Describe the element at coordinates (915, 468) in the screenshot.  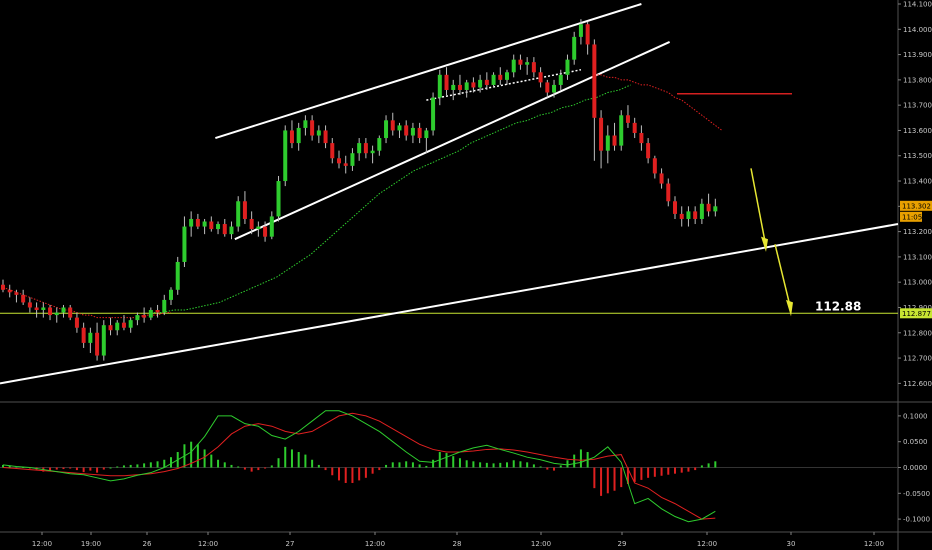
I see `macd-y-tick-label: 0.0000` at that location.